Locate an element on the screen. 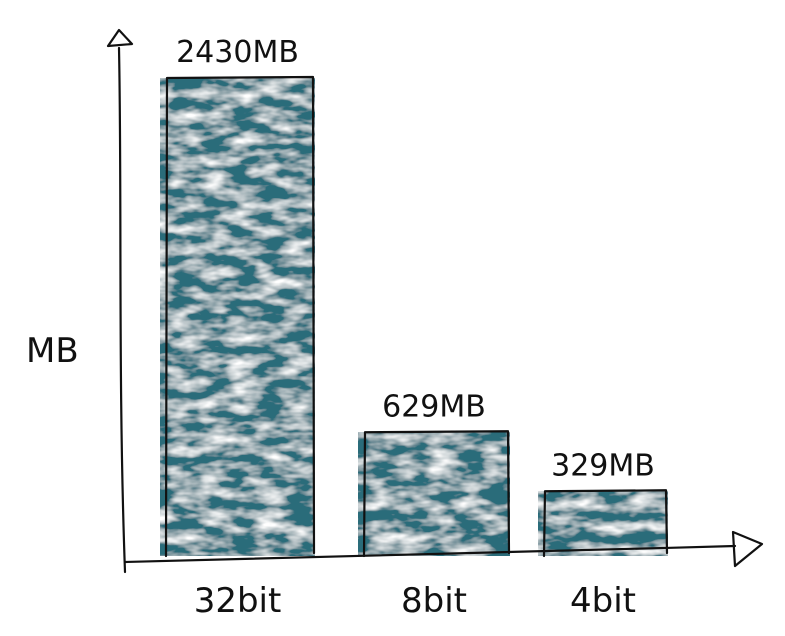 This screenshot has height=636, width=785. y-axis is located at coordinates (120, 301).